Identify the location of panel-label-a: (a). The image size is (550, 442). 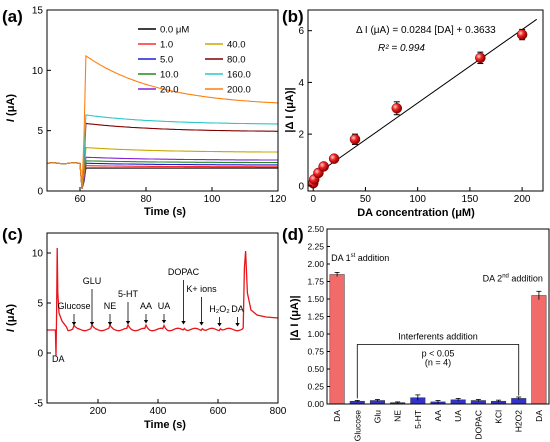
(12, 16).